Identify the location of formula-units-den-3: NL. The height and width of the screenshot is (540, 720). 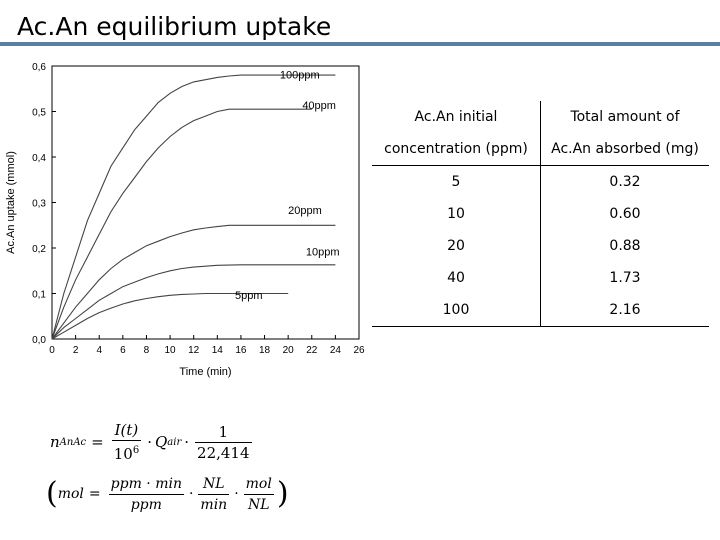
(258, 504).